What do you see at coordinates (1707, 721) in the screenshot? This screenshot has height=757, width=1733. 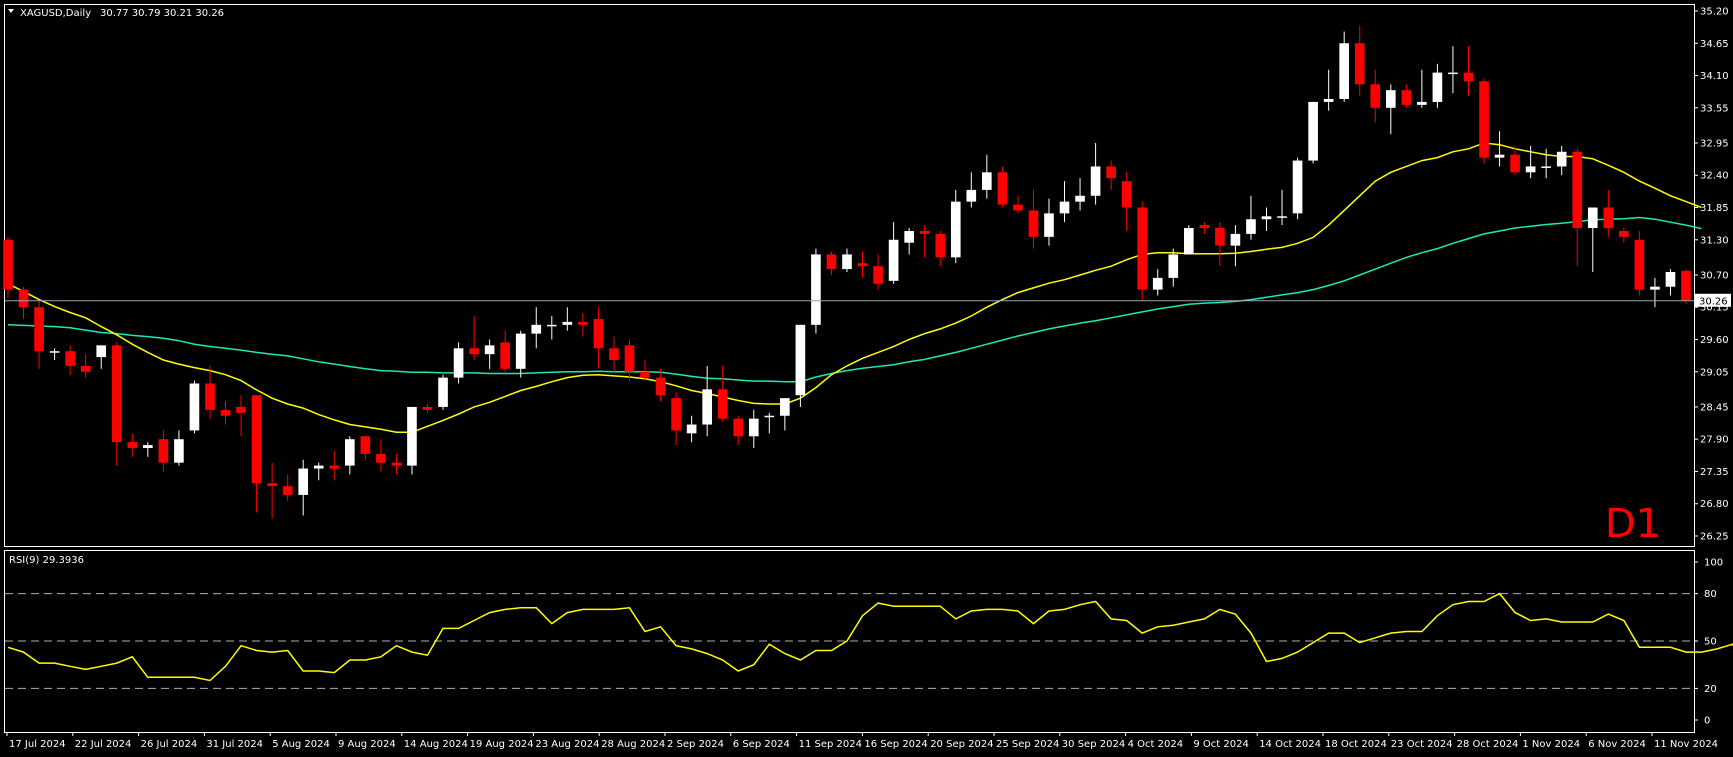 I see `rsi-tick-label: 0` at bounding box center [1707, 721].